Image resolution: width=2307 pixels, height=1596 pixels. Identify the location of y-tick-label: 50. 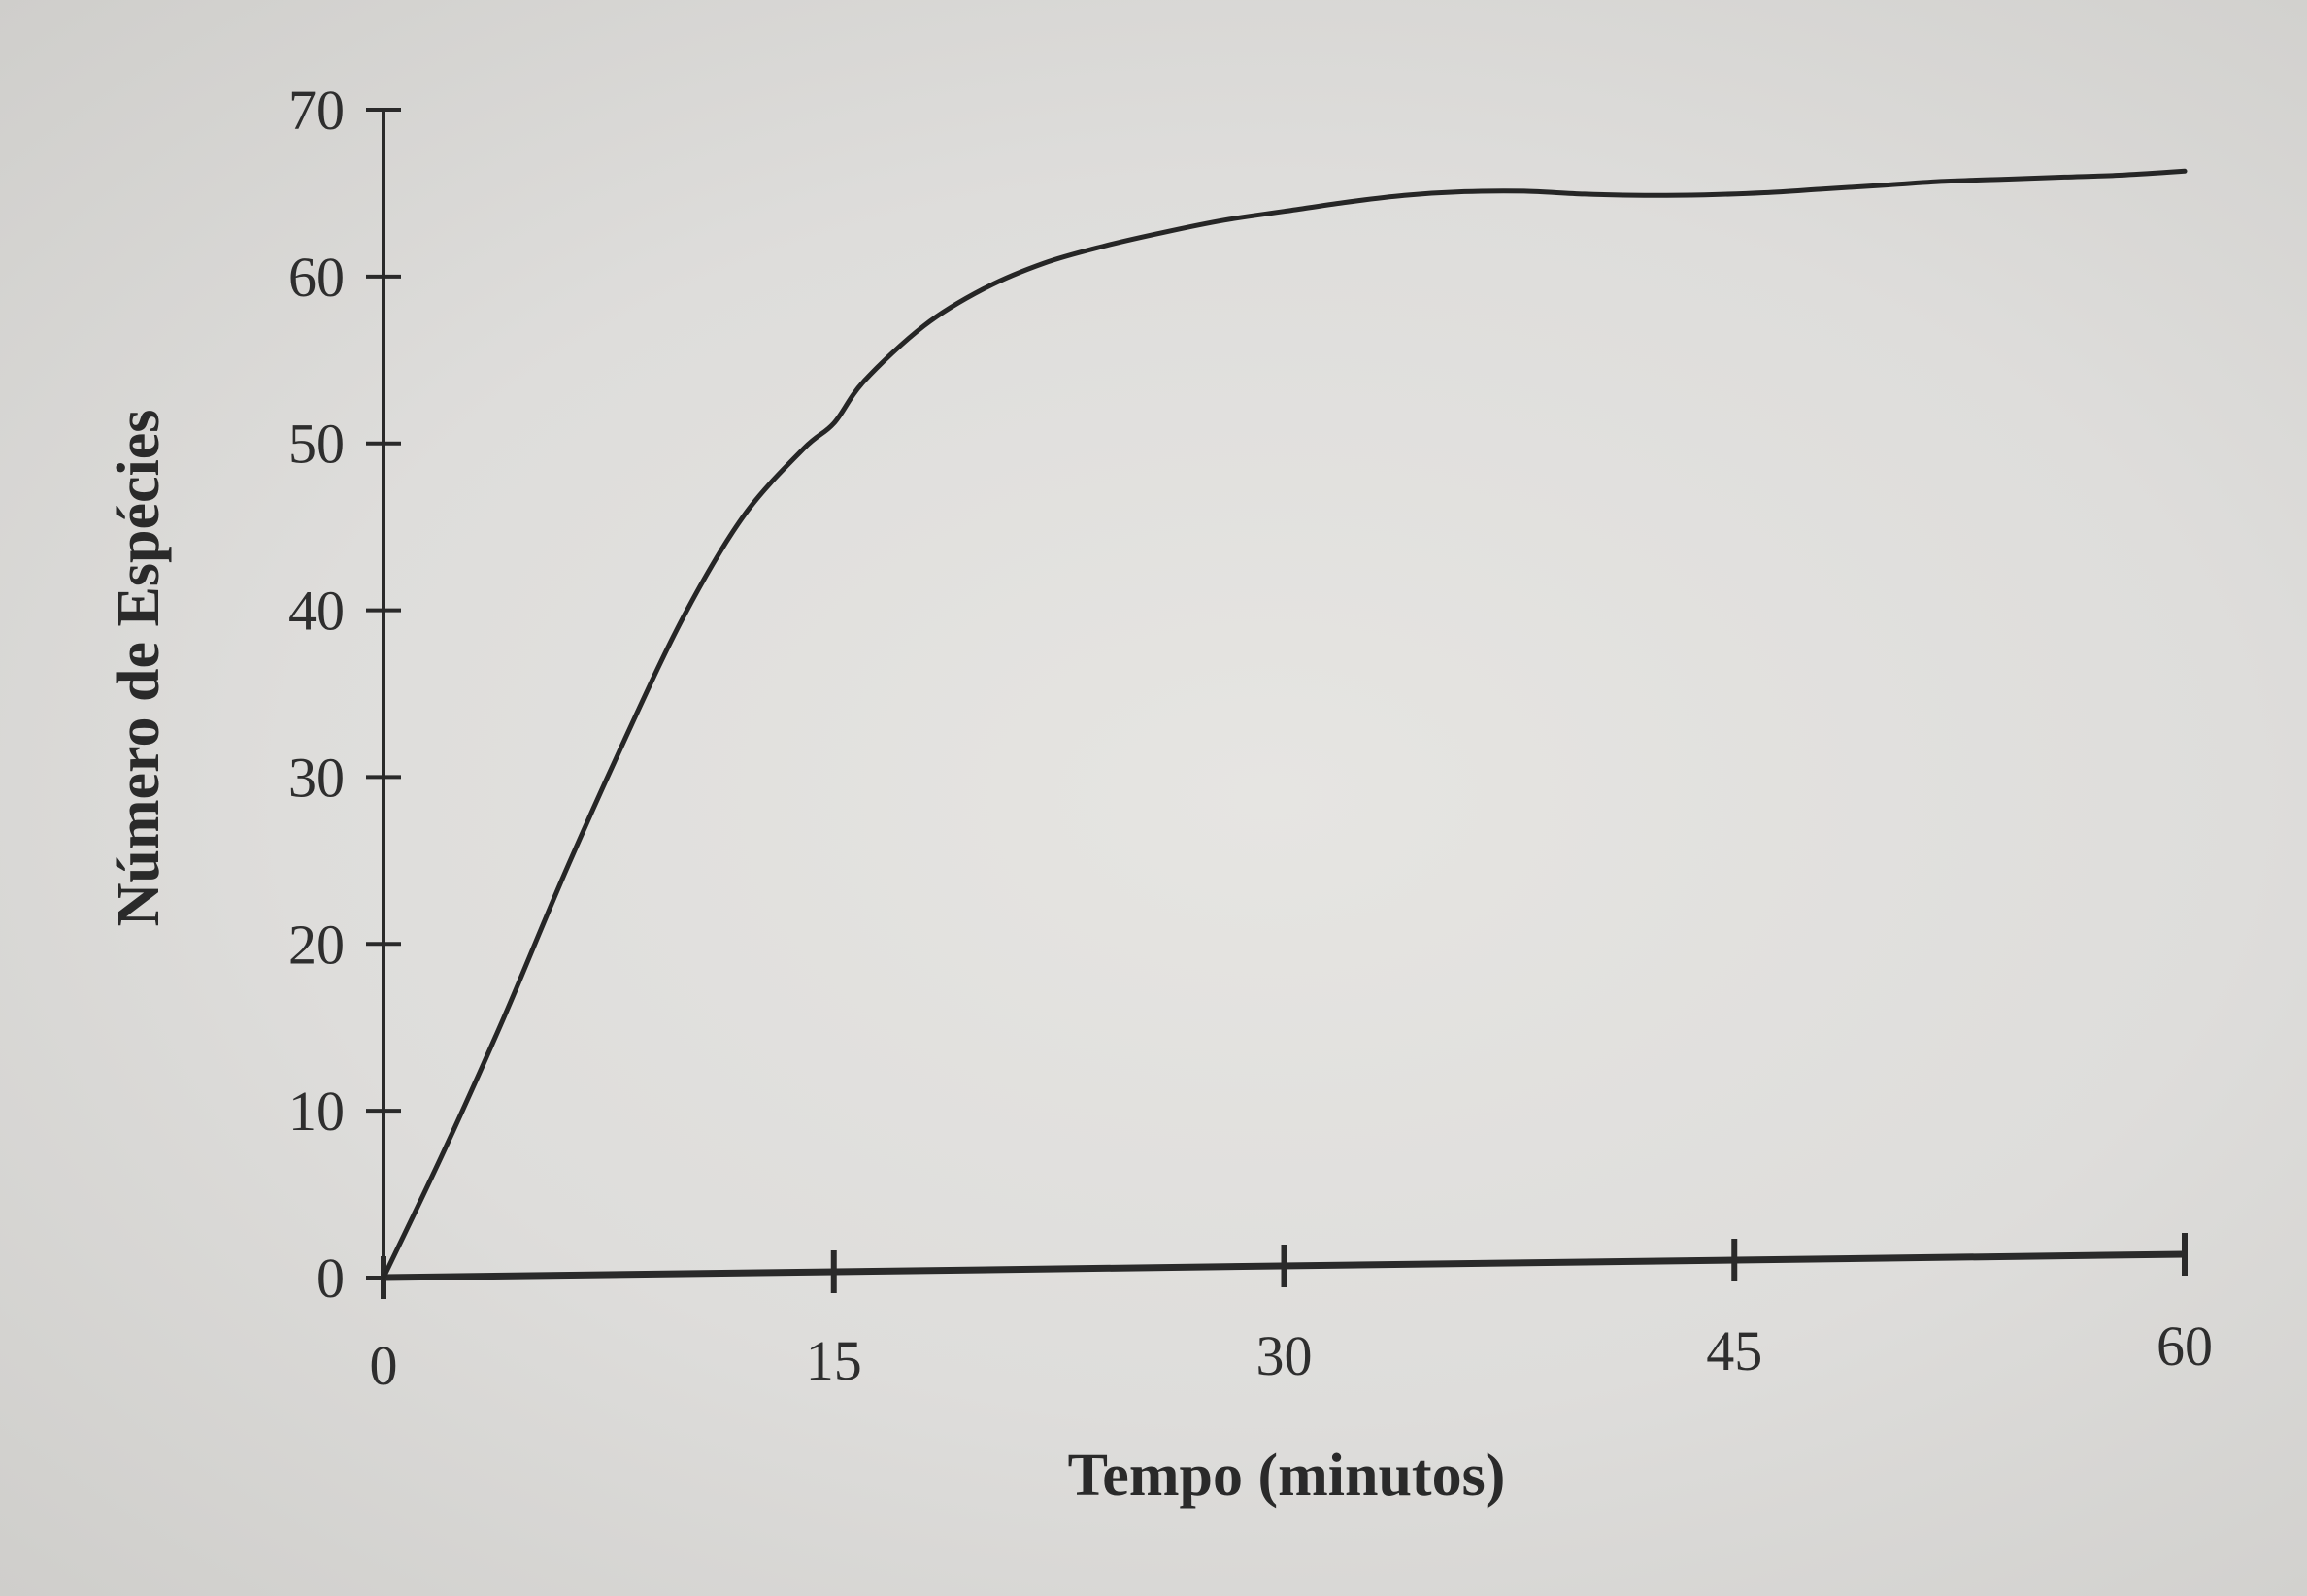
(316, 444).